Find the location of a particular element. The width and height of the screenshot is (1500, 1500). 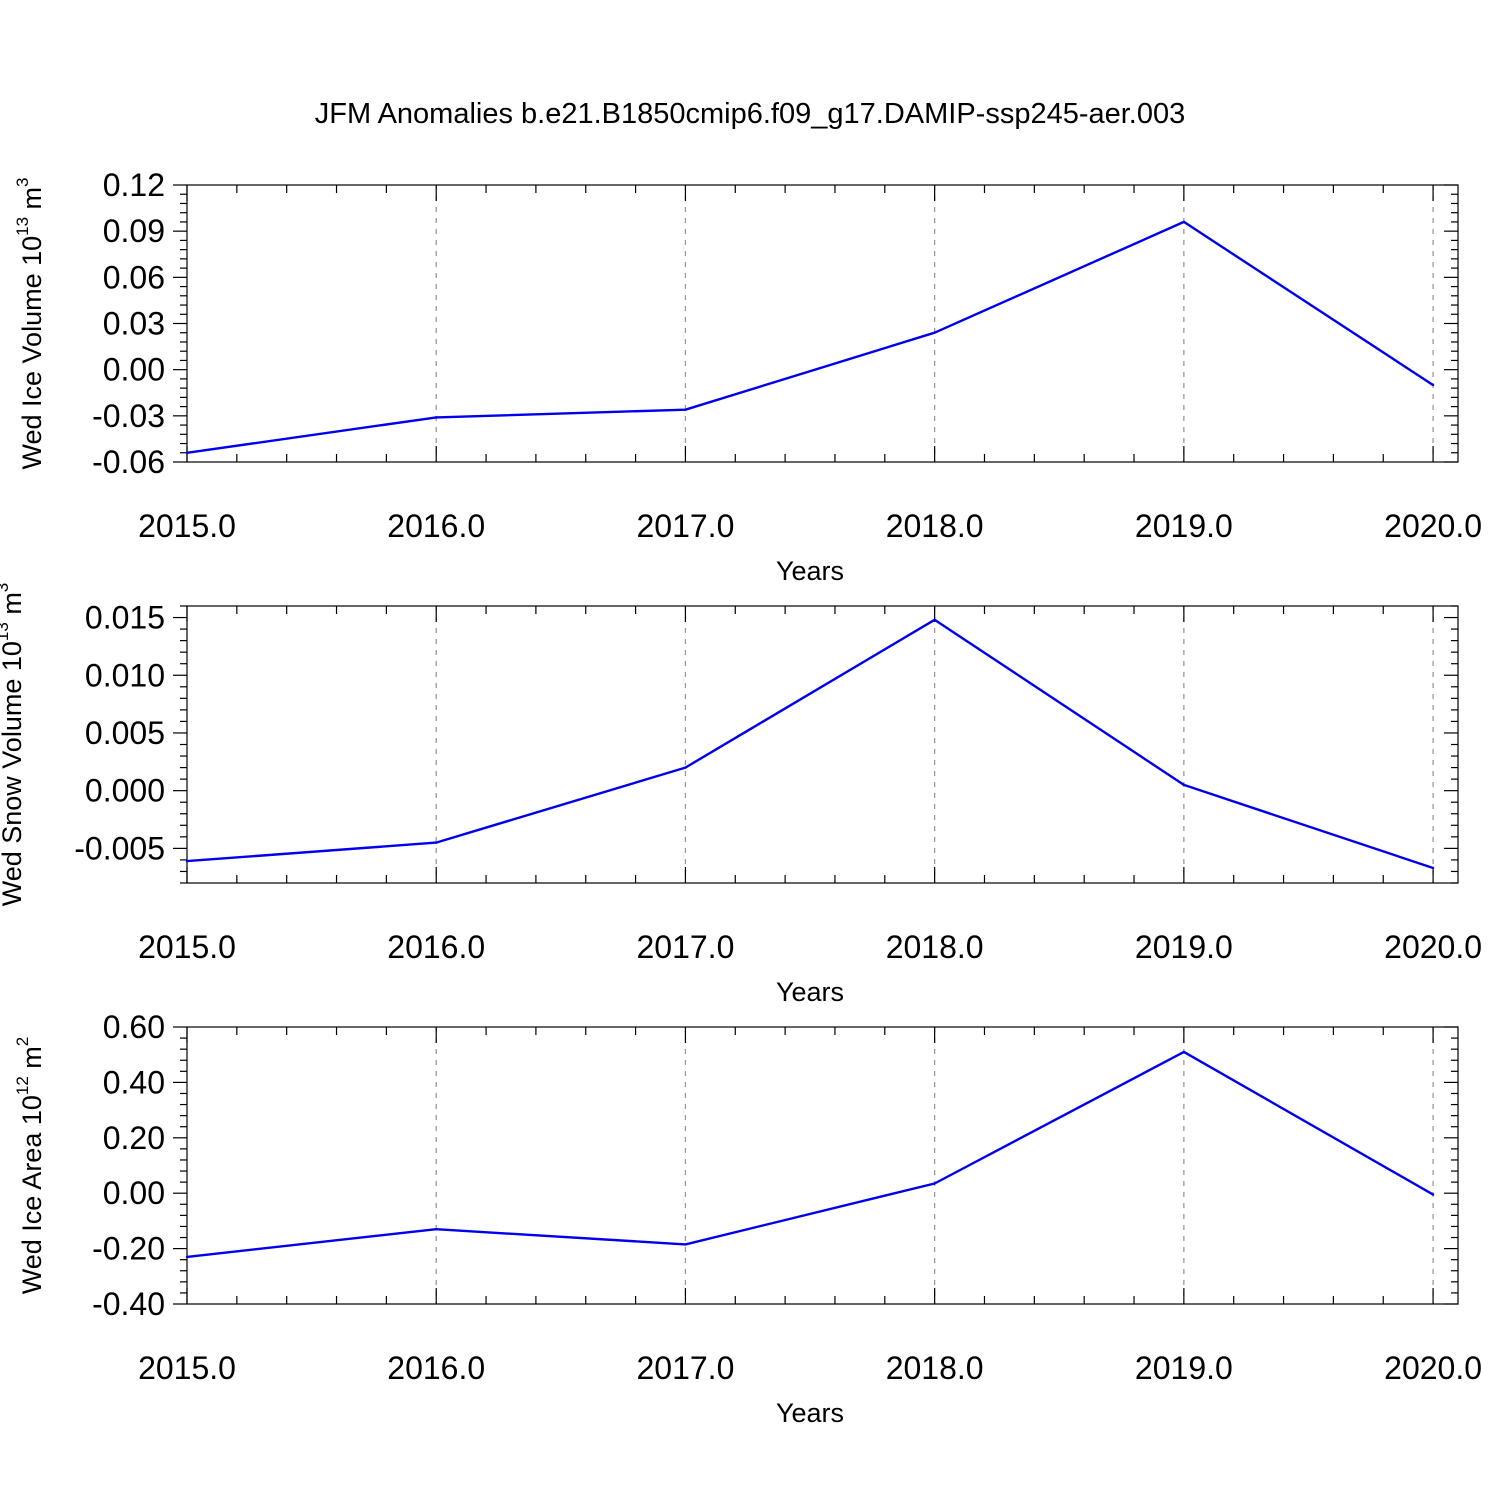

y-tick-label: 0.010 is located at coordinates (125, 675).